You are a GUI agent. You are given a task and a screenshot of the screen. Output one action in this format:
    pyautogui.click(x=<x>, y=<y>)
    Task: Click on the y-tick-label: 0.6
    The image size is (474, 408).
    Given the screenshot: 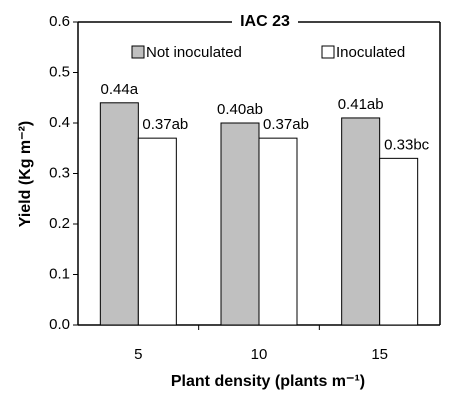 What is the action you would take?
    pyautogui.click(x=59, y=21)
    